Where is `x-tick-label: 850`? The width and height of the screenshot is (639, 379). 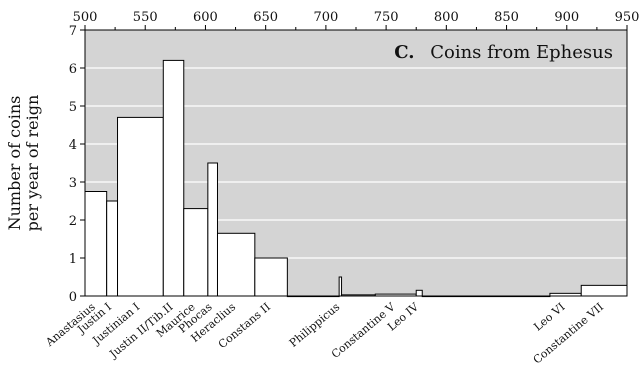 x-tick-label: 850 is located at coordinates (506, 17).